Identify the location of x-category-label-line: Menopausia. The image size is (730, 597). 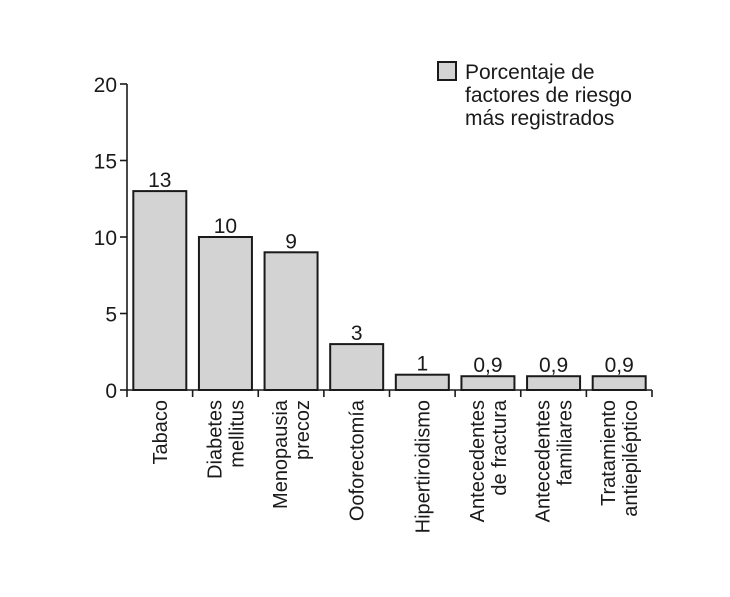
(281, 454).